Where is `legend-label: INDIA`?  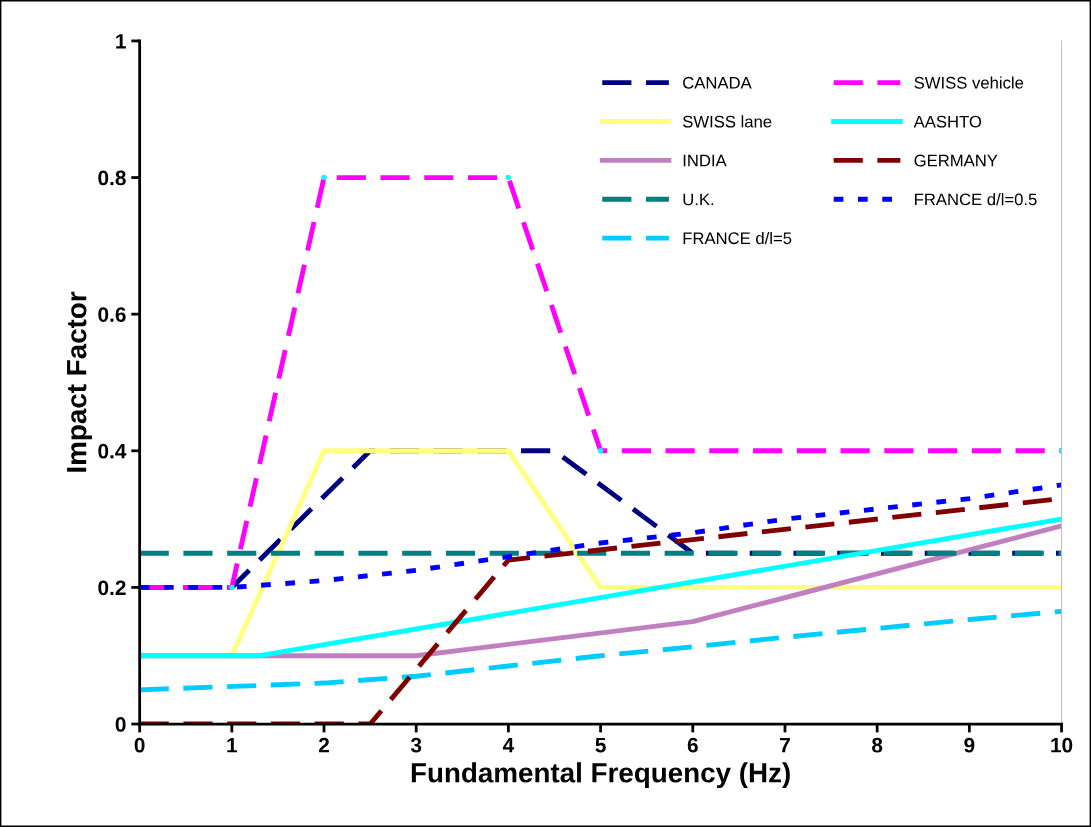
legend-label: INDIA is located at coordinates (705, 160).